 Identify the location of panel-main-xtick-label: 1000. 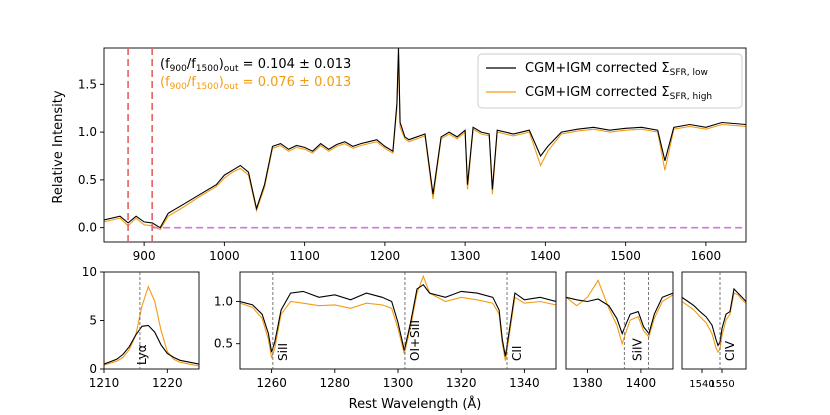
(224, 256).